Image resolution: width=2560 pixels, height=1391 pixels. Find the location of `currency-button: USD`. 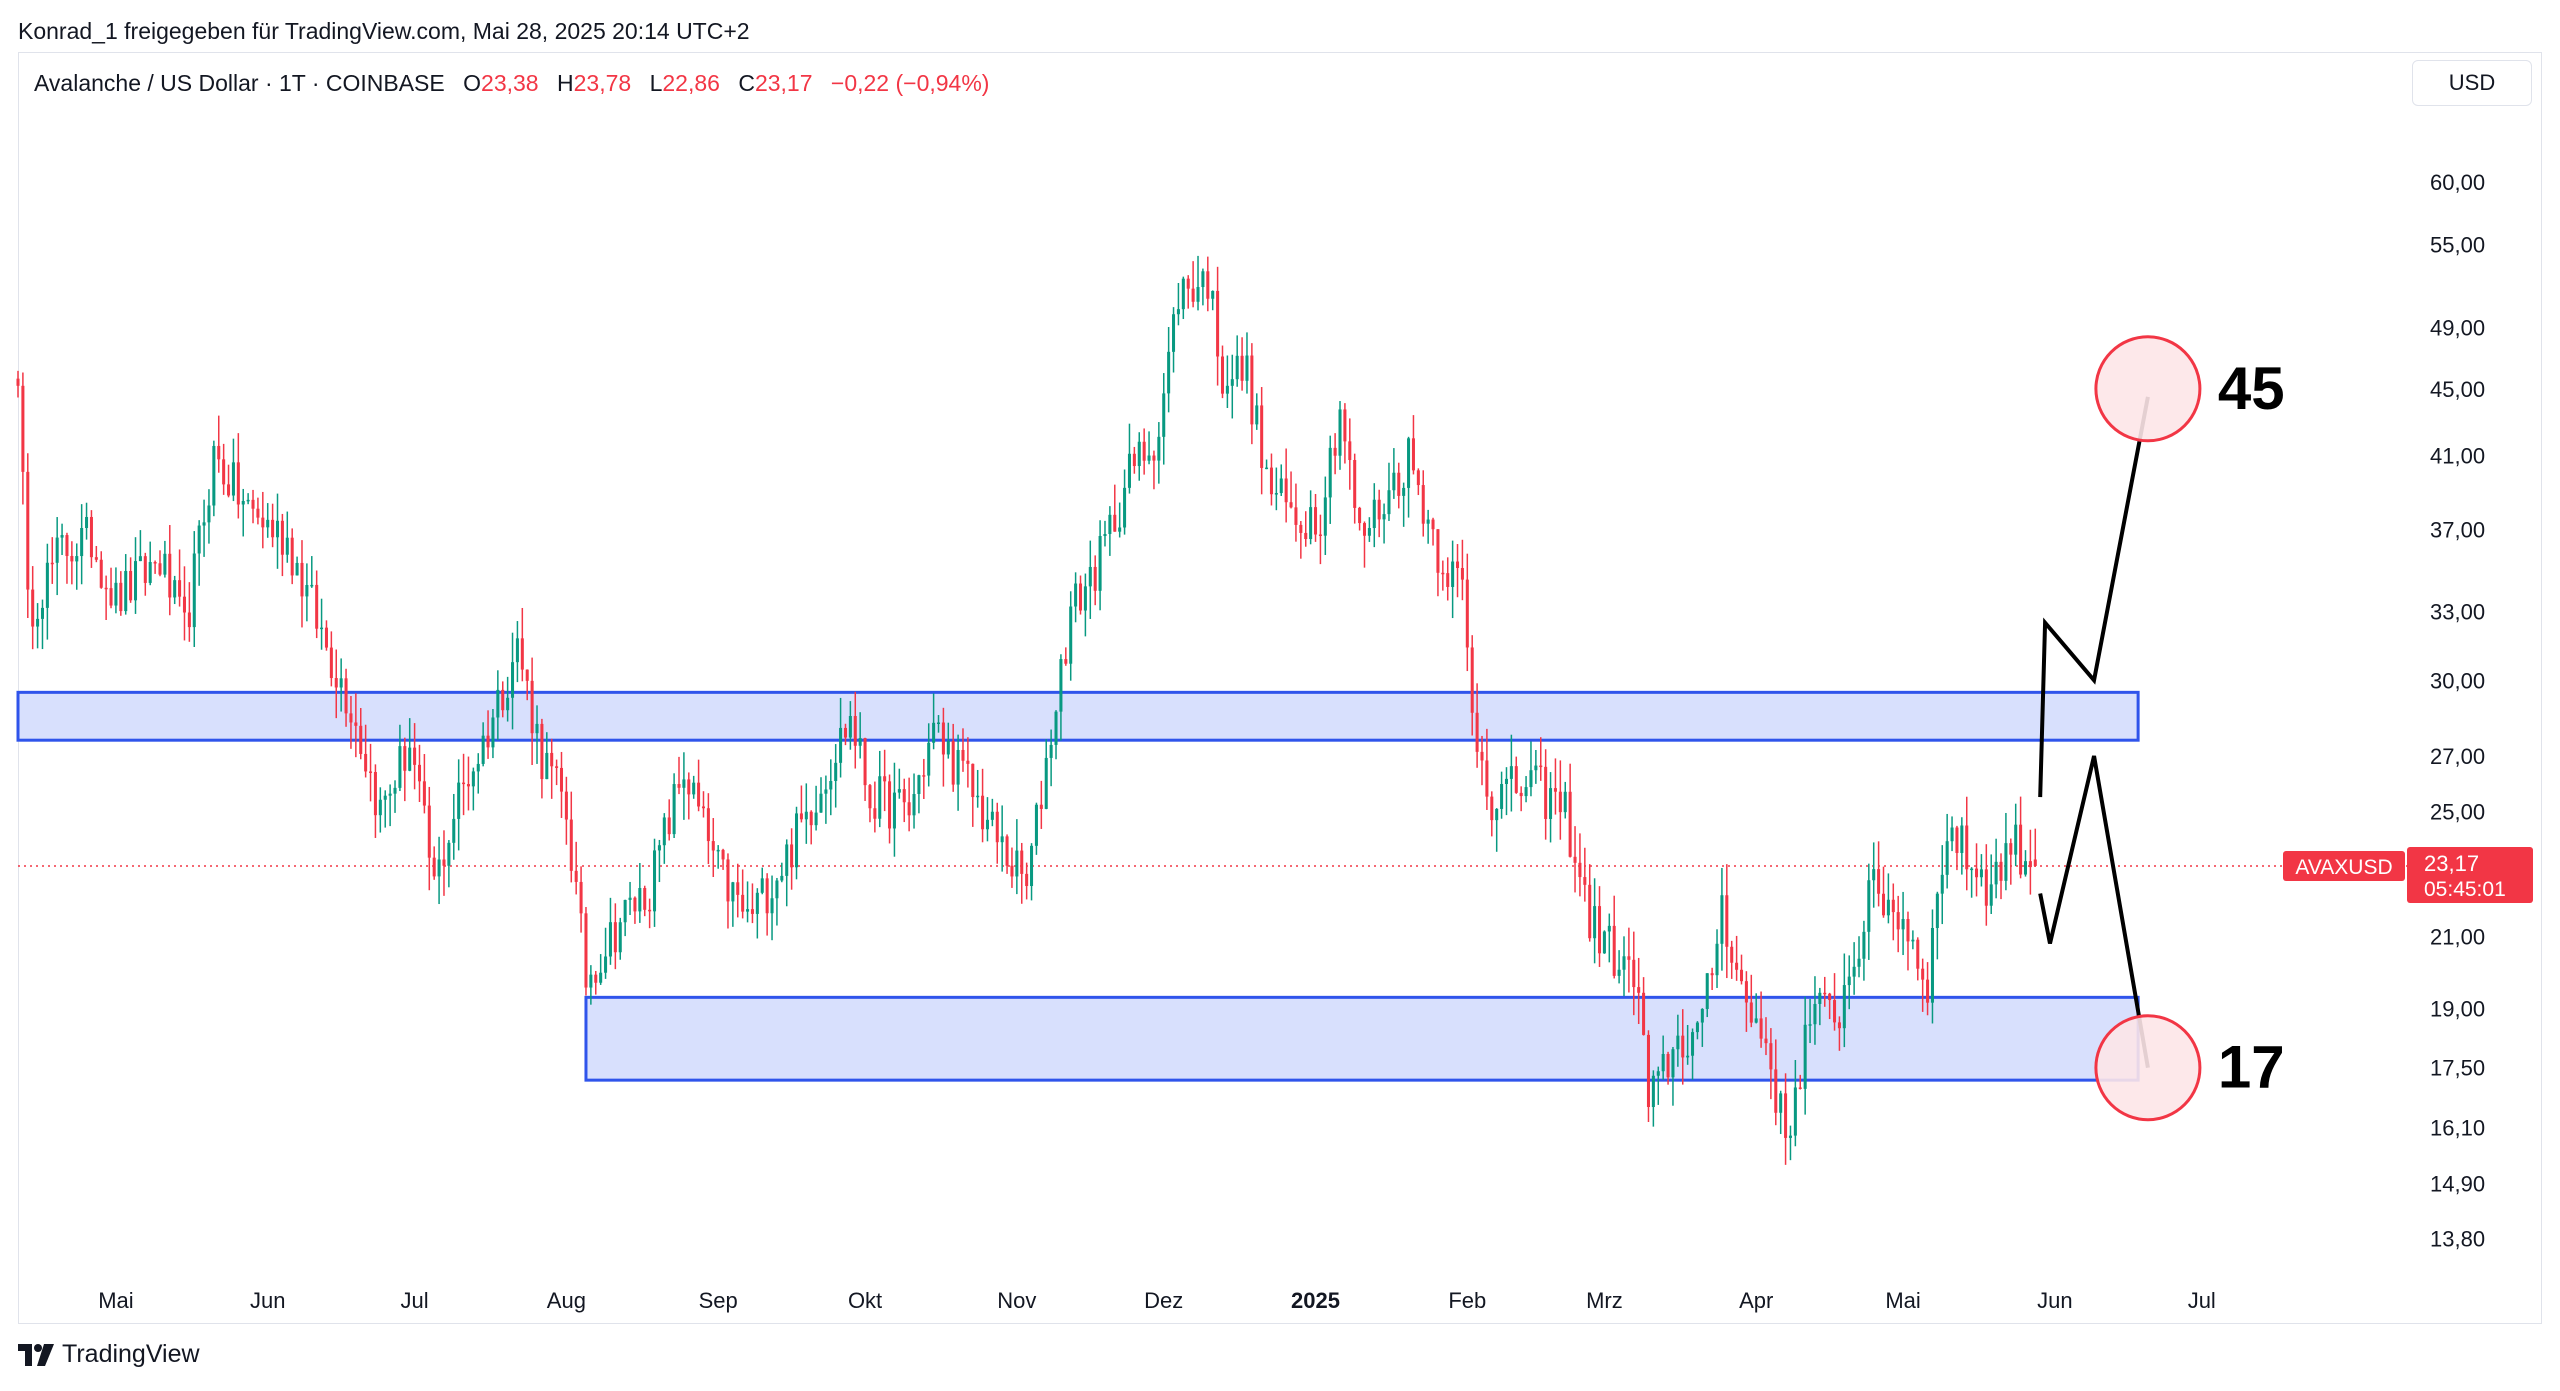

currency-button: USD is located at coordinates (2472, 83).